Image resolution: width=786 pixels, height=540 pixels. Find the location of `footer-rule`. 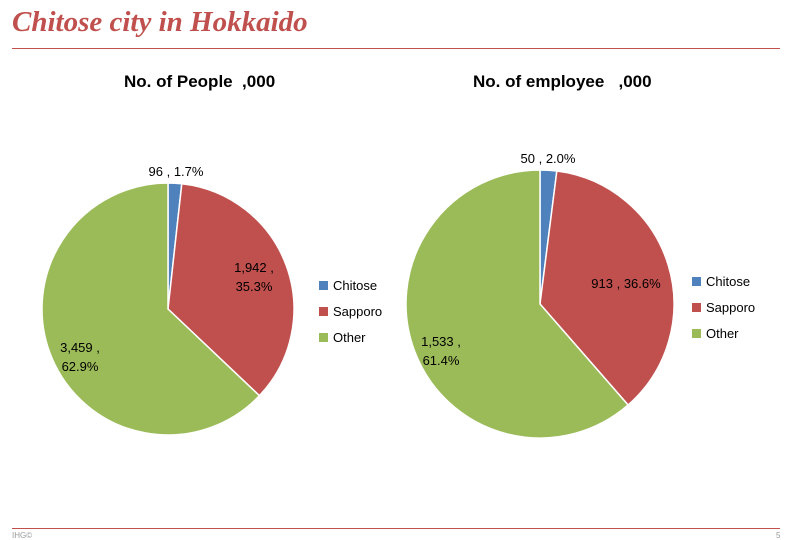

footer-rule is located at coordinates (396, 528).